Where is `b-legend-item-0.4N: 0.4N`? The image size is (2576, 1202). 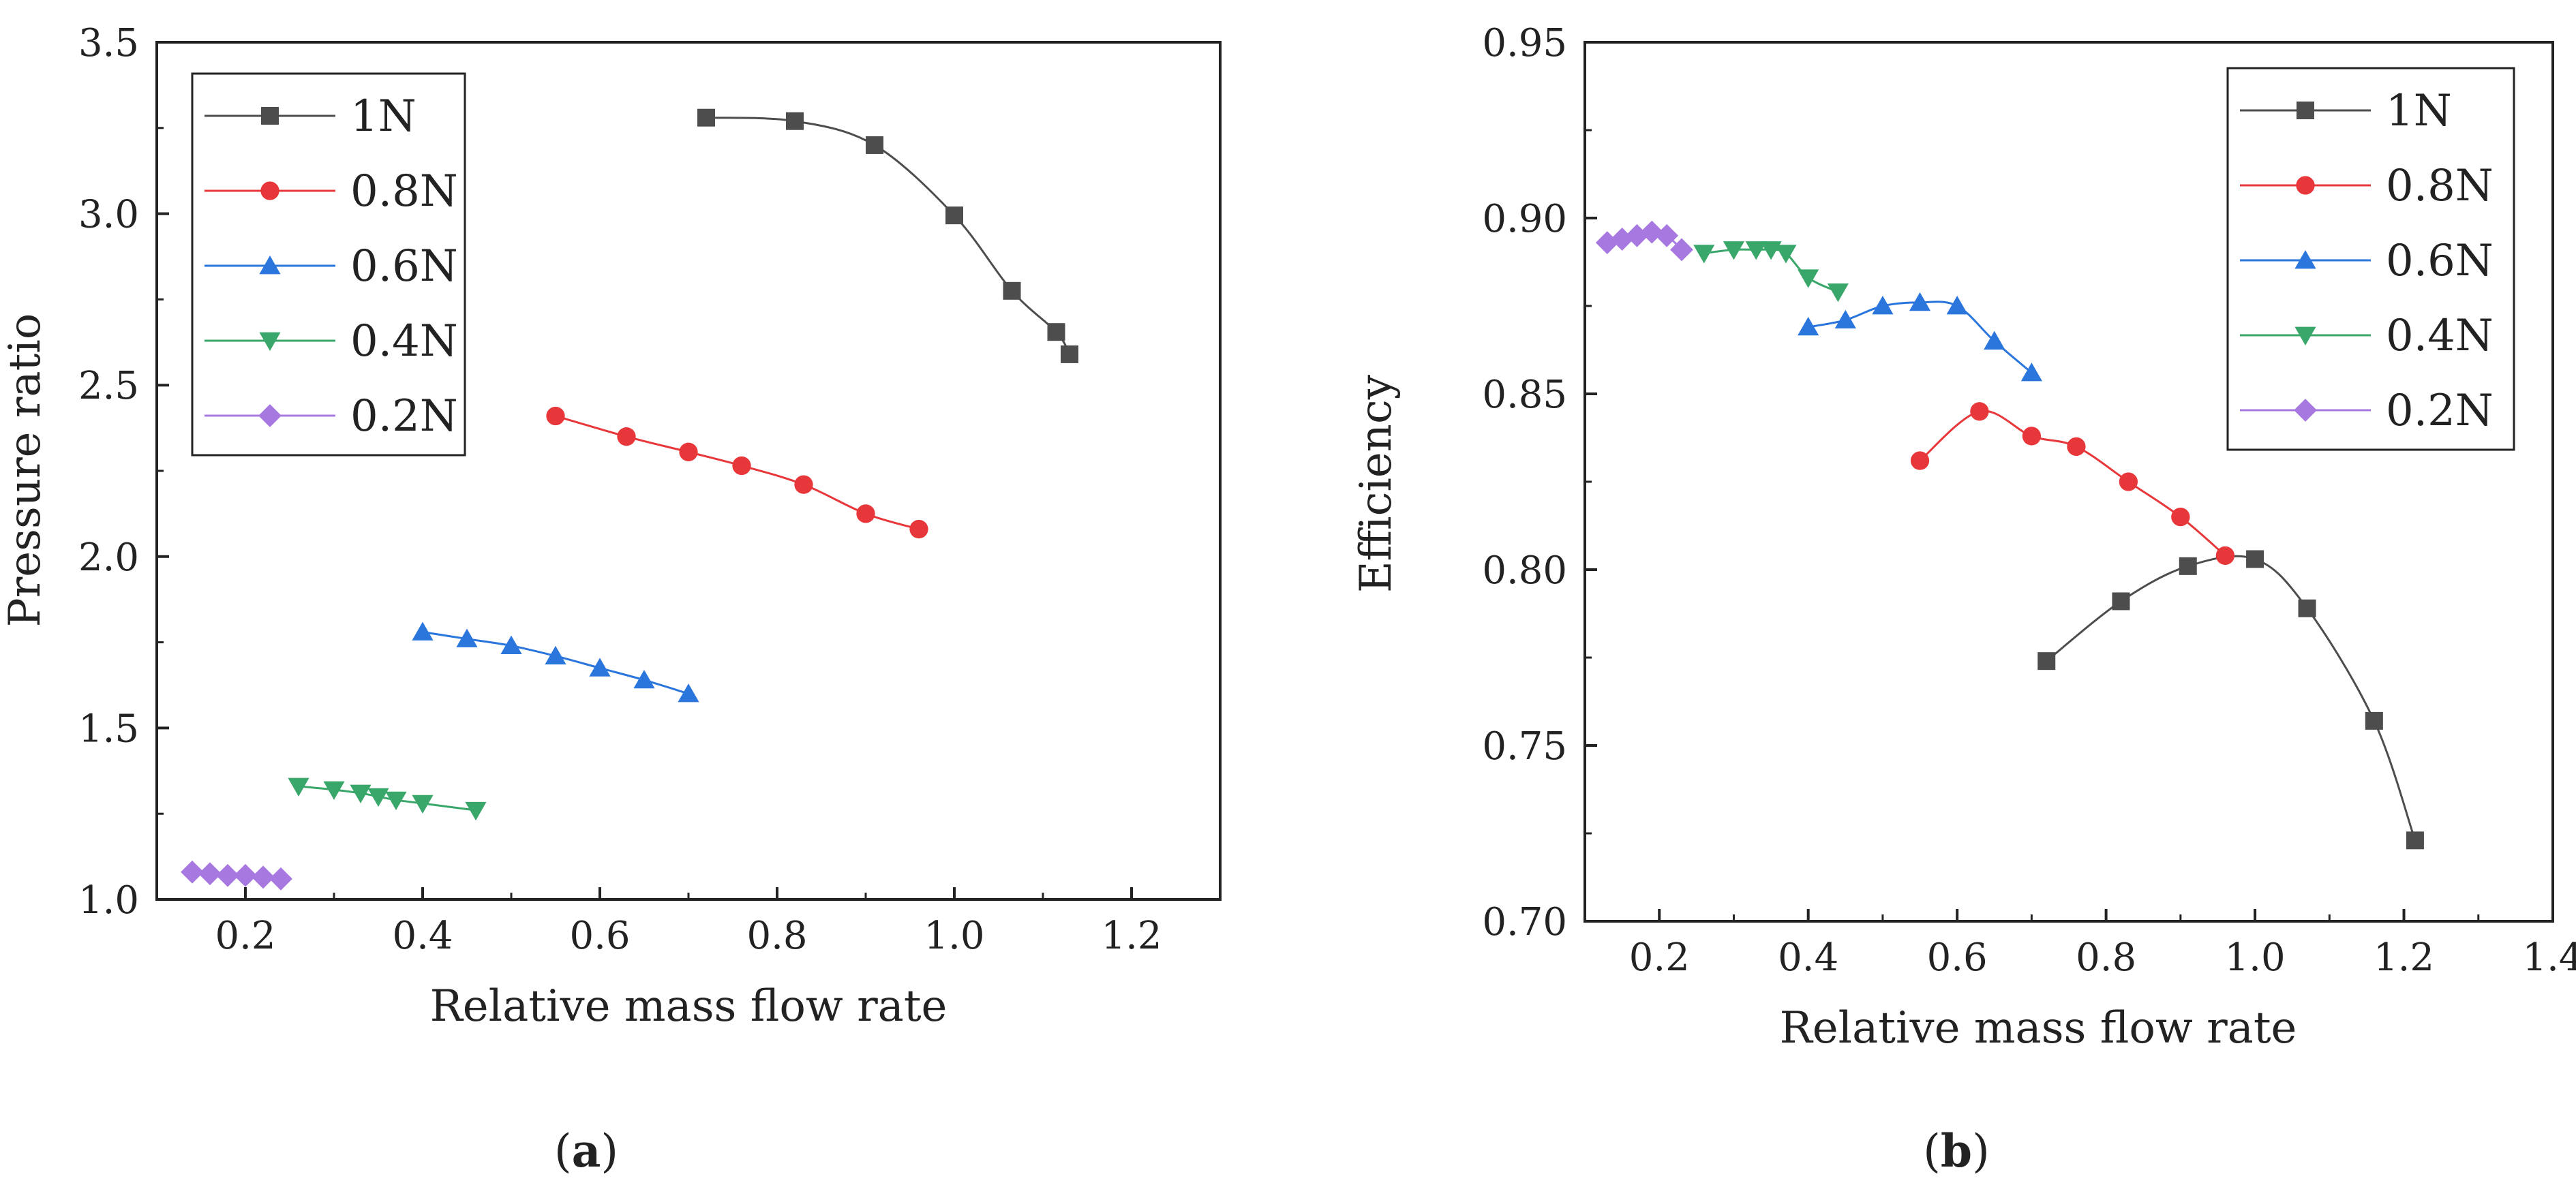
b-legend-item-0.4N: 0.4N is located at coordinates (2367, 336).